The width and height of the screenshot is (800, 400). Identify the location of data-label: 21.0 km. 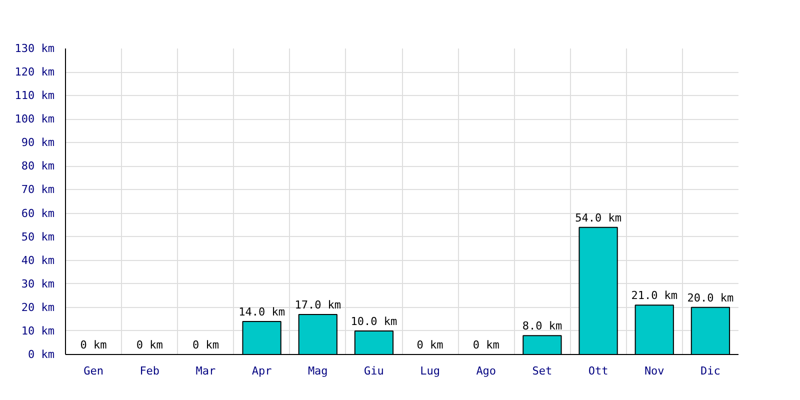
(654, 295).